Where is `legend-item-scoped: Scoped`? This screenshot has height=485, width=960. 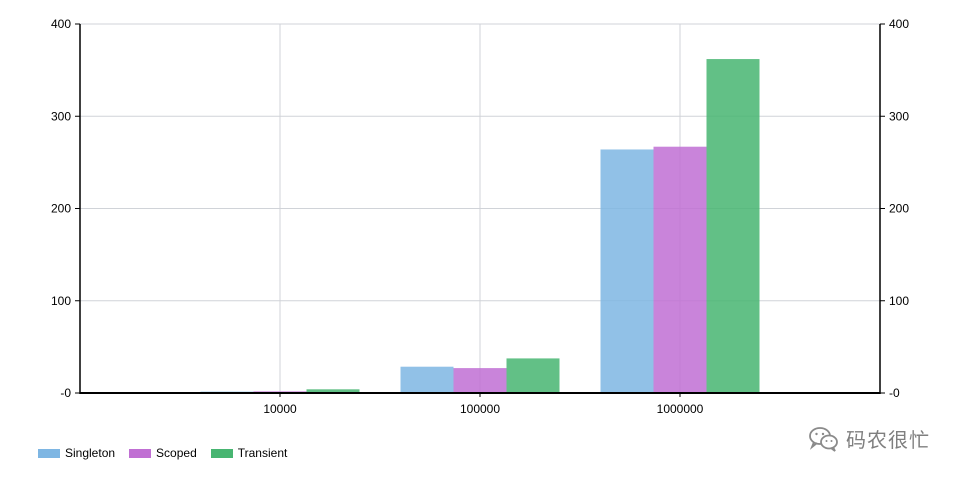 legend-item-scoped: Scoped is located at coordinates (163, 453).